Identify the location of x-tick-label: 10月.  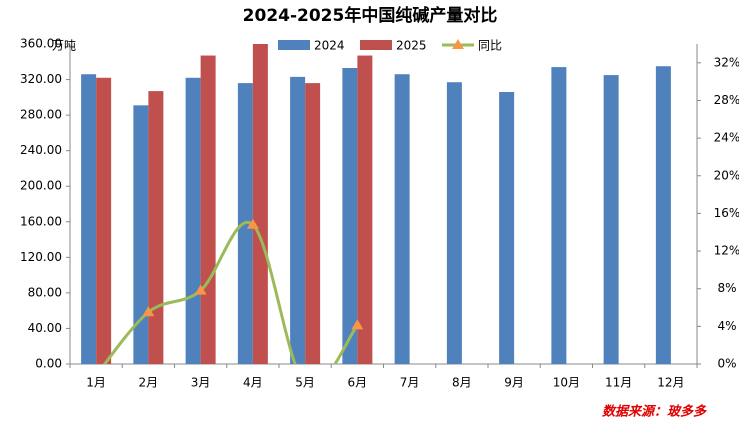
(566, 383).